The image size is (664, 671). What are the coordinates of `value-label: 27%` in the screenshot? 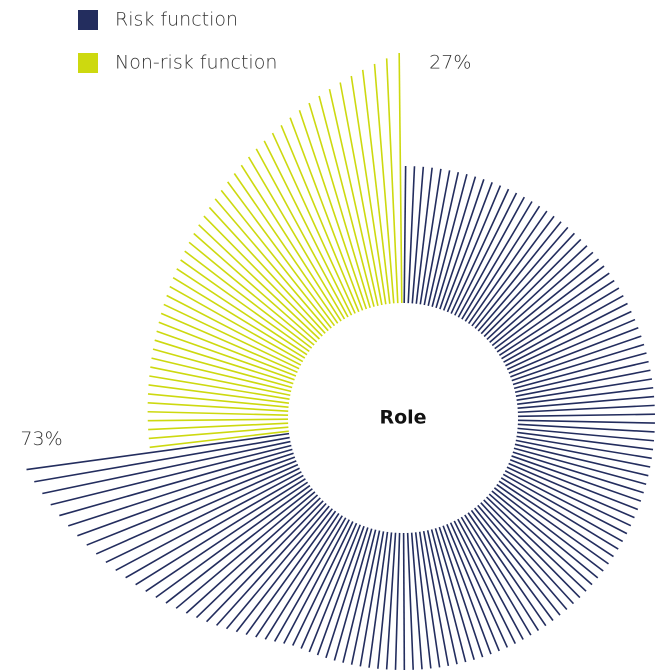 It's located at (450, 63).